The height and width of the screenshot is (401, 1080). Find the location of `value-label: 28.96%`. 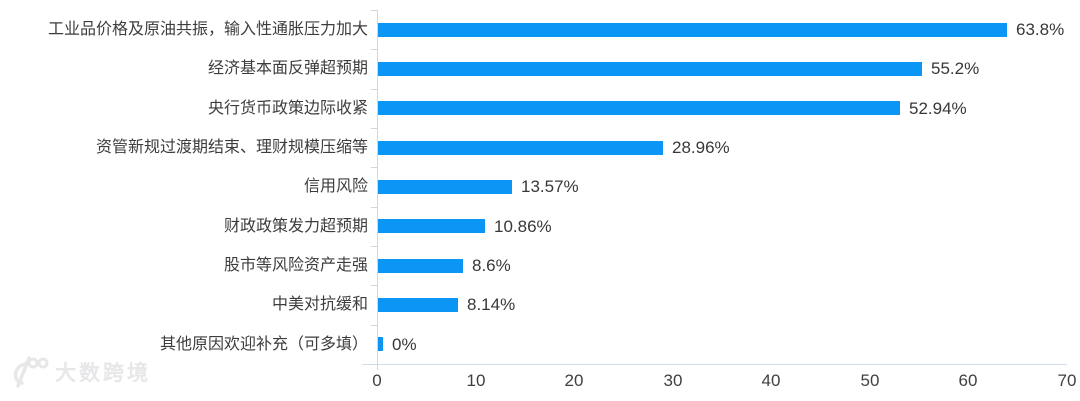

value-label: 28.96% is located at coordinates (701, 147).